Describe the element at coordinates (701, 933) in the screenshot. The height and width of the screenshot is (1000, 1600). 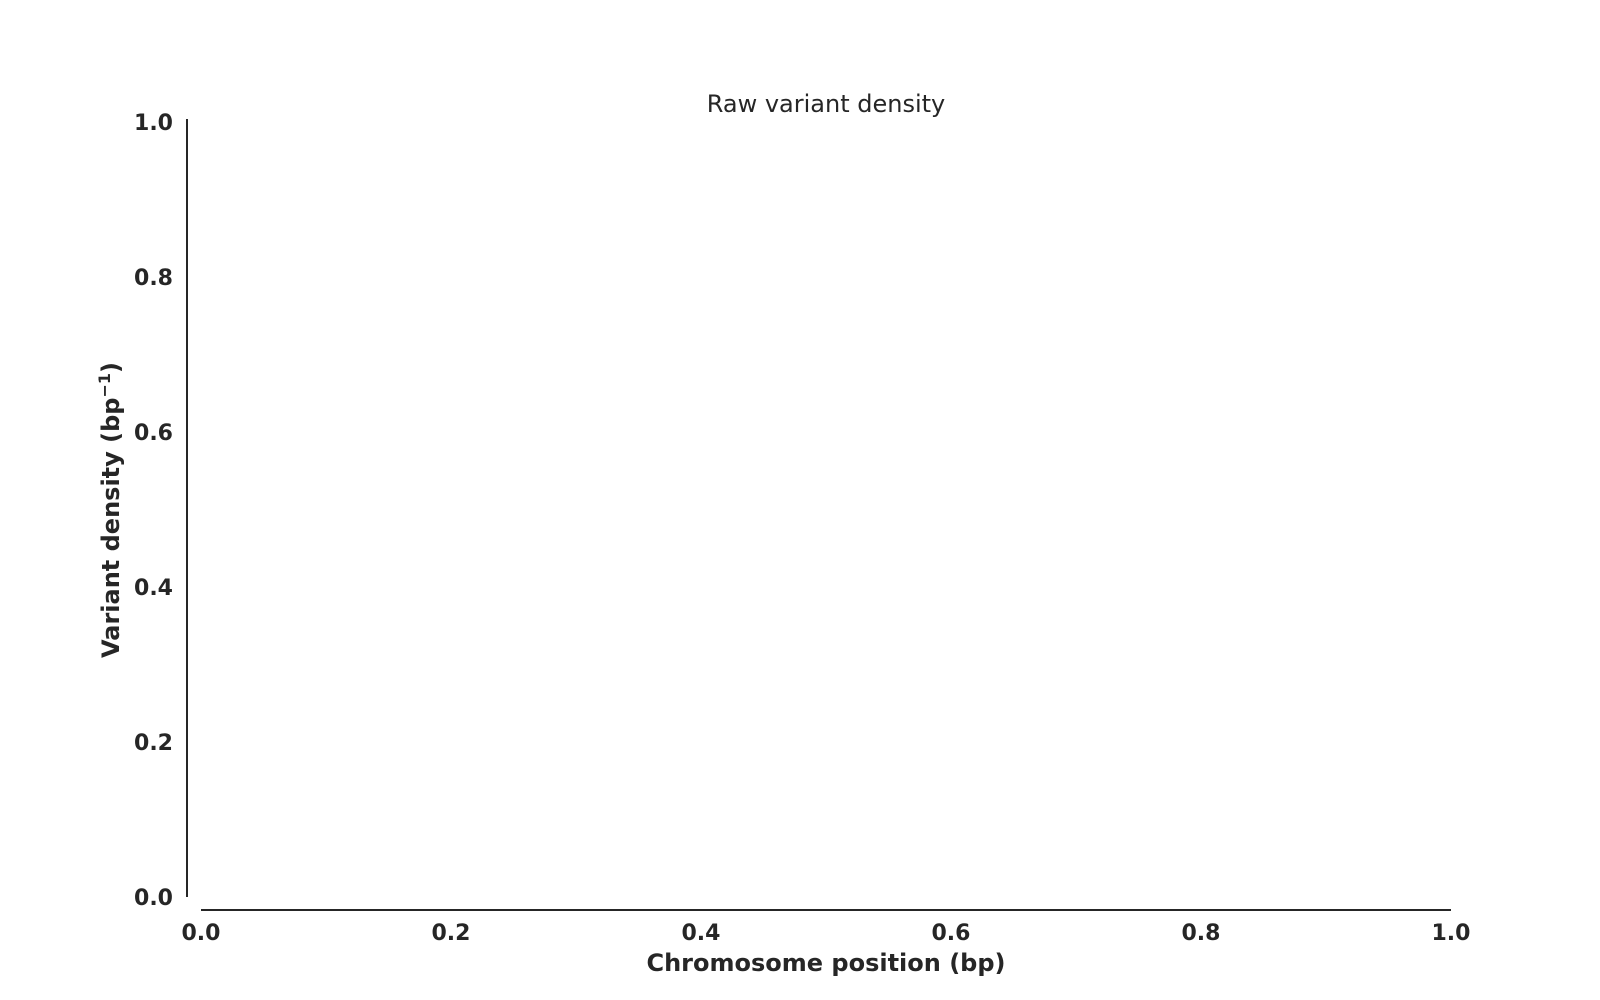
I see `x-tick-label: 0.4` at that location.